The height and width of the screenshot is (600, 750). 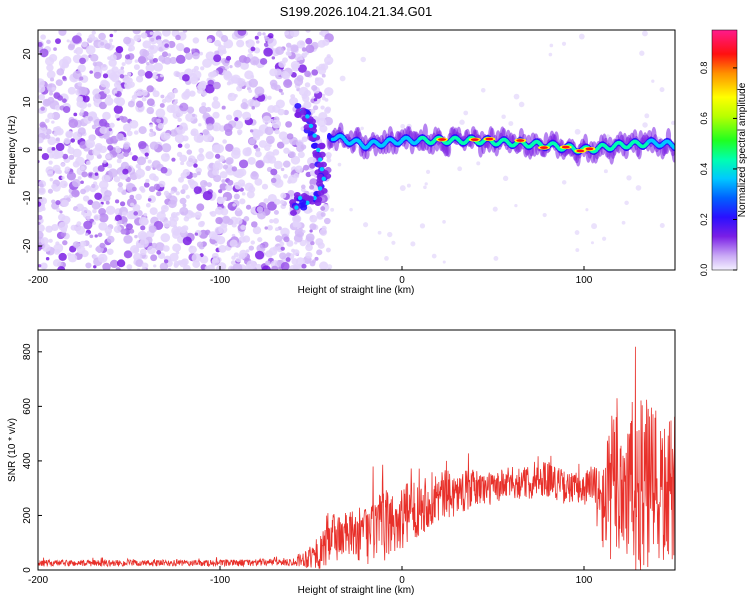 What do you see at coordinates (12, 450) in the screenshot?
I see `snr-y-label: SNR (10 * v/v)` at bounding box center [12, 450].